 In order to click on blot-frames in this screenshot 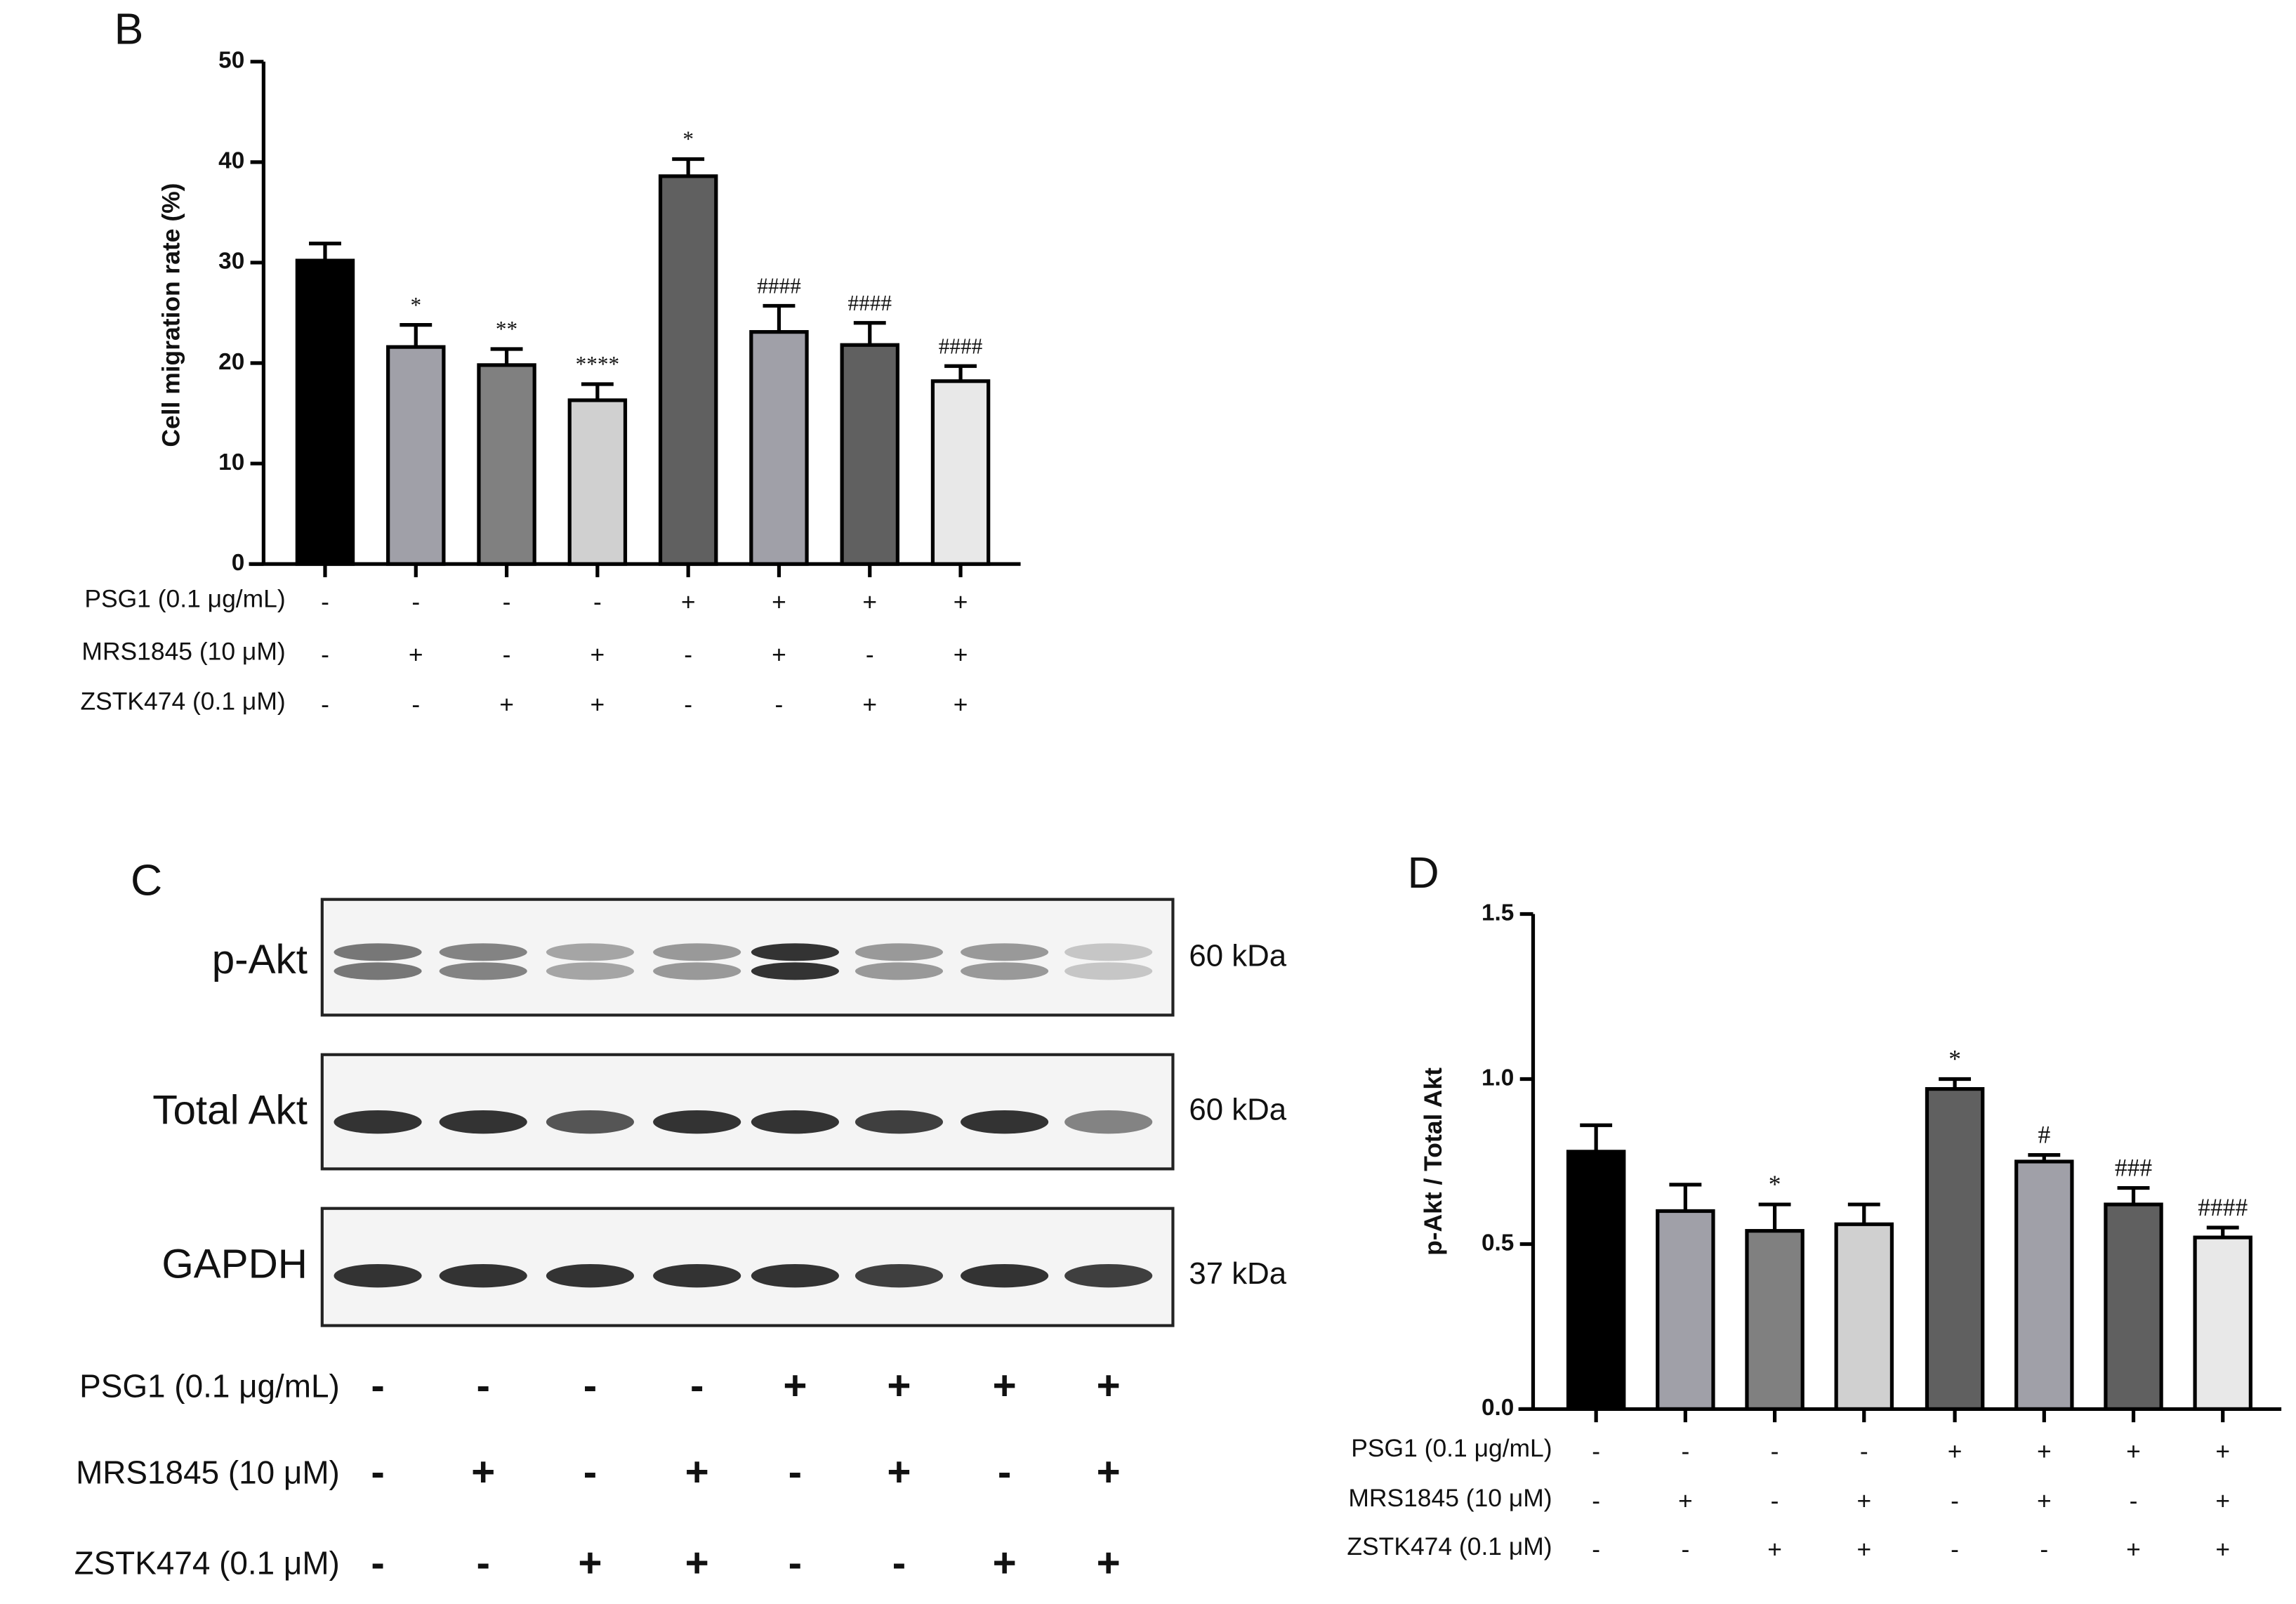, I will do `click(747, 1112)`.